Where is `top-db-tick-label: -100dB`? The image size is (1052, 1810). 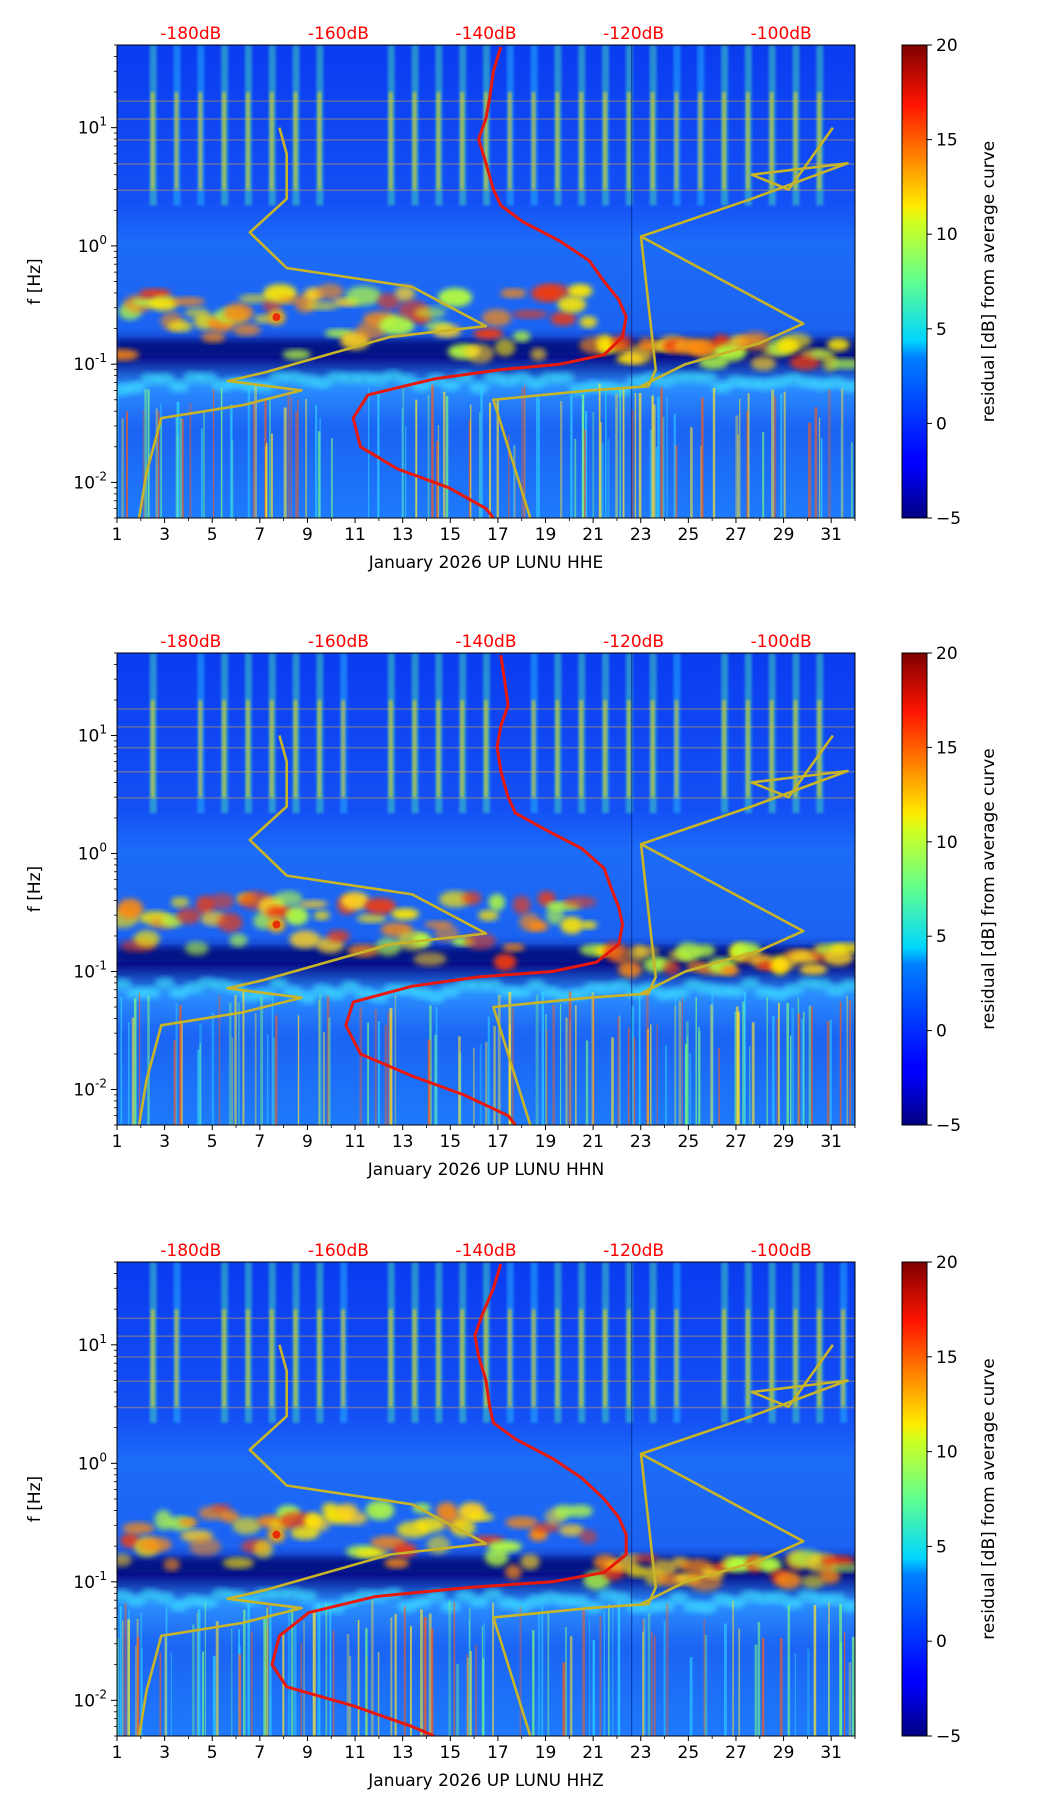
top-db-tick-label: -100dB is located at coordinates (781, 642).